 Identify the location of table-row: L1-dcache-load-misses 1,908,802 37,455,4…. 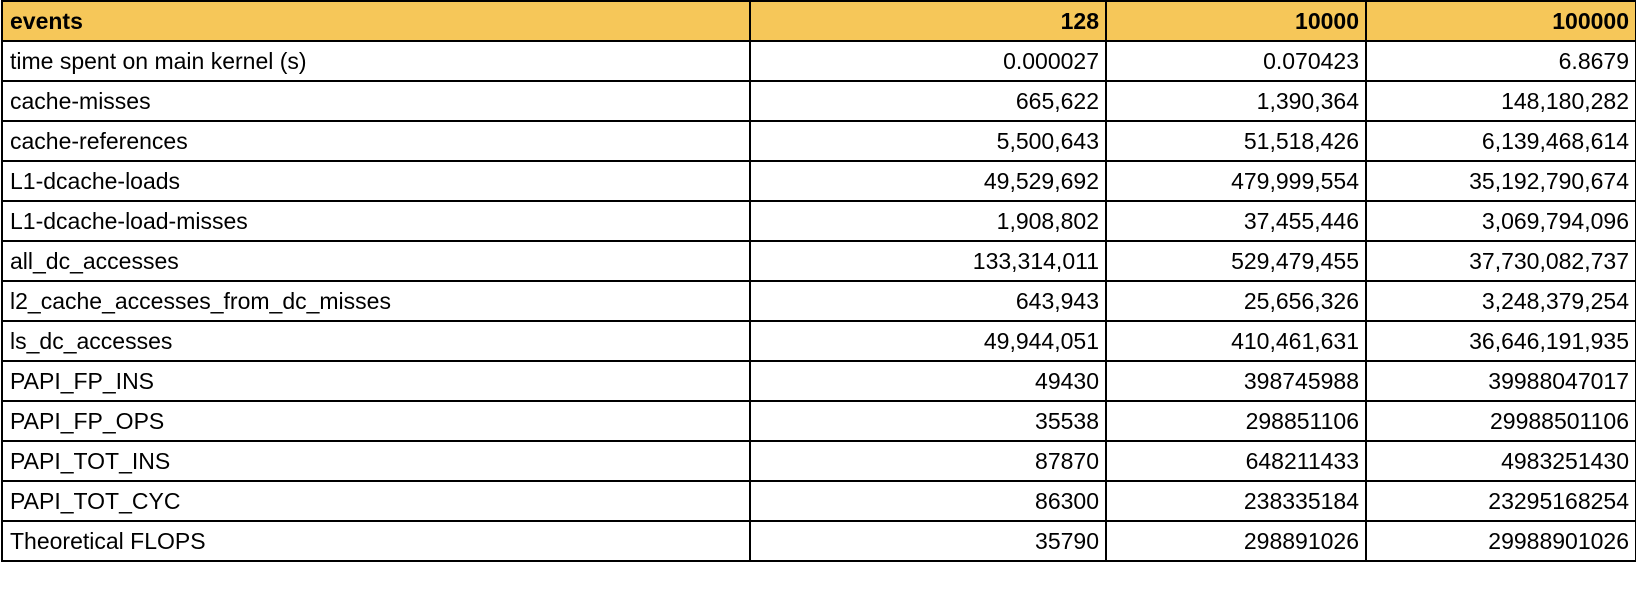
(818, 221).